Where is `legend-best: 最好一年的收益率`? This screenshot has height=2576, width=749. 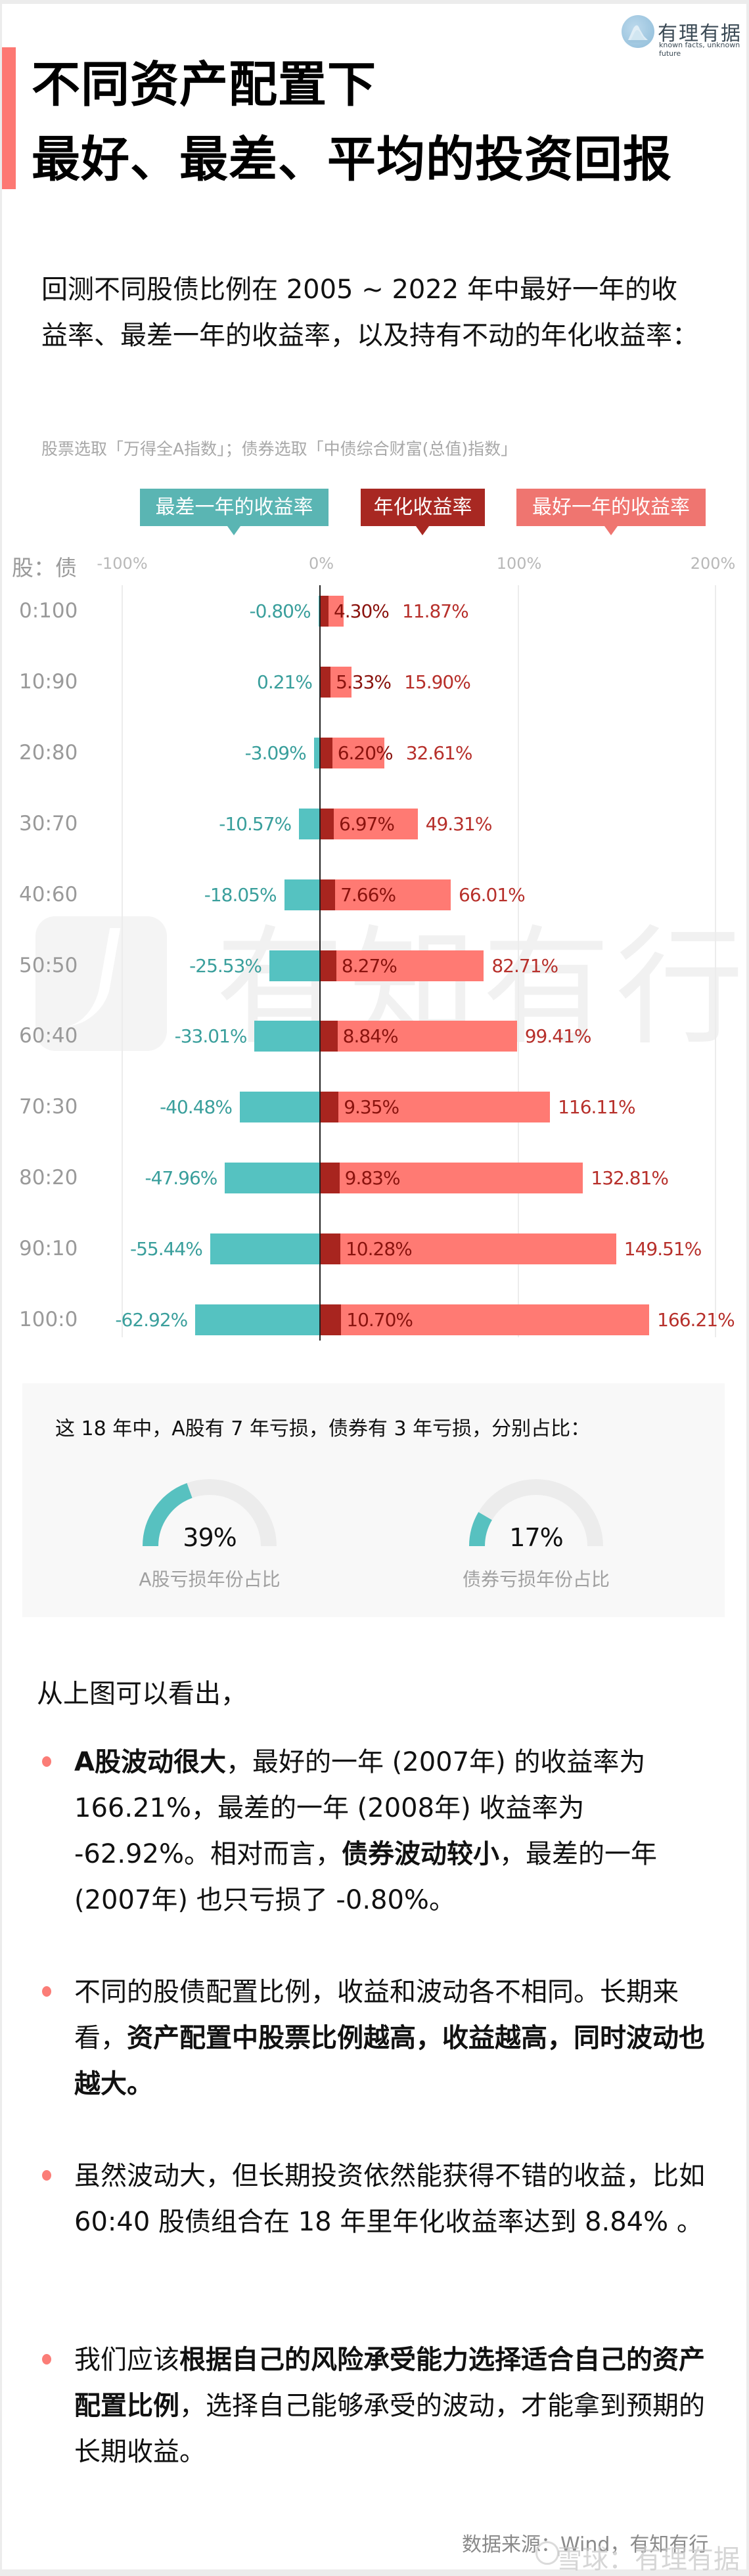
legend-best: 最好一年的收益率 is located at coordinates (611, 512).